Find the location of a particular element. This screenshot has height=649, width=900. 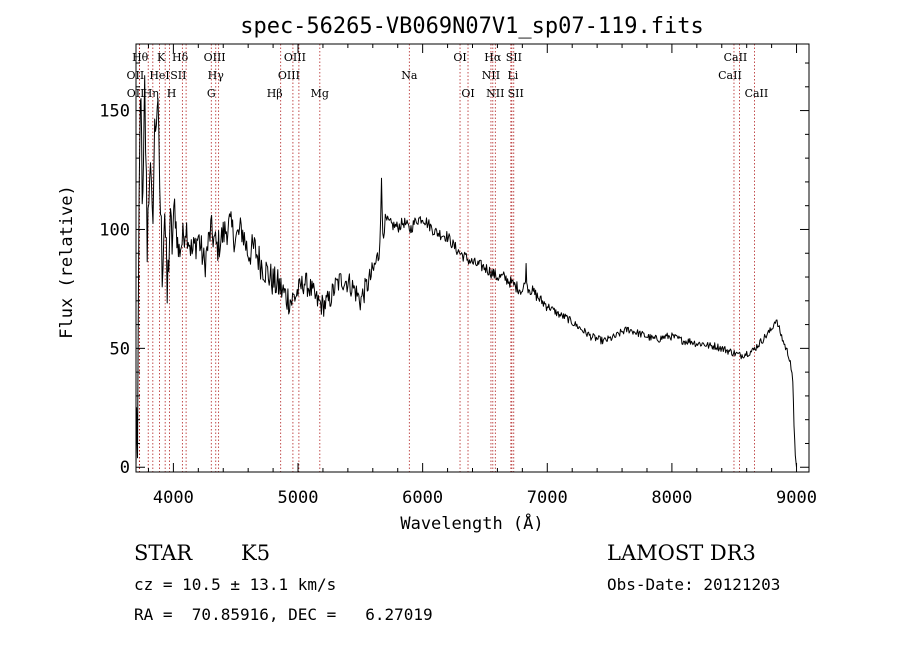

x-tick-label: 5000 is located at coordinates (298, 498).